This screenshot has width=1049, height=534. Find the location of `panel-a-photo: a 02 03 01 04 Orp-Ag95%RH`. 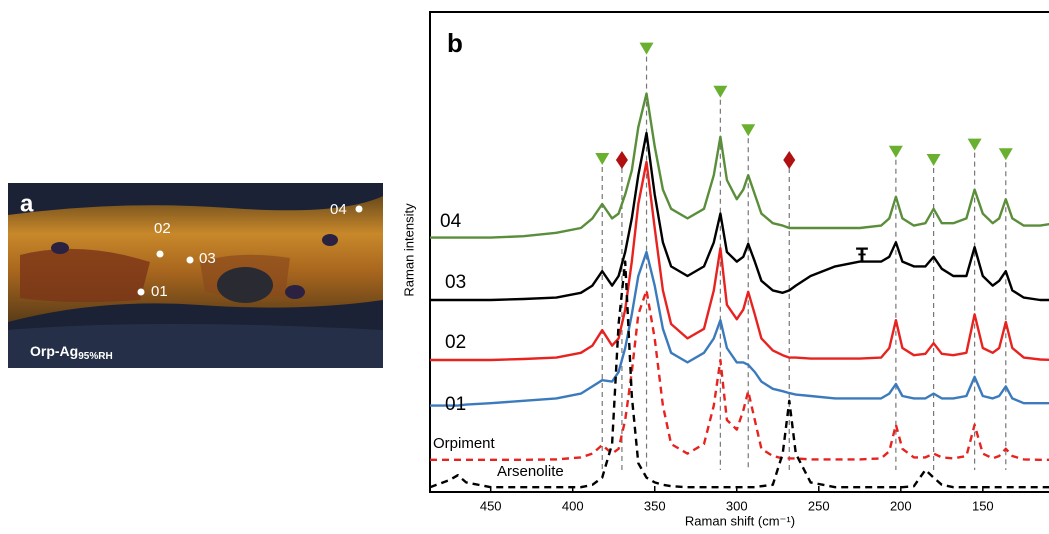

panel-a-photo: a 02 03 01 04 Orp-Ag95%RH is located at coordinates (195, 275).